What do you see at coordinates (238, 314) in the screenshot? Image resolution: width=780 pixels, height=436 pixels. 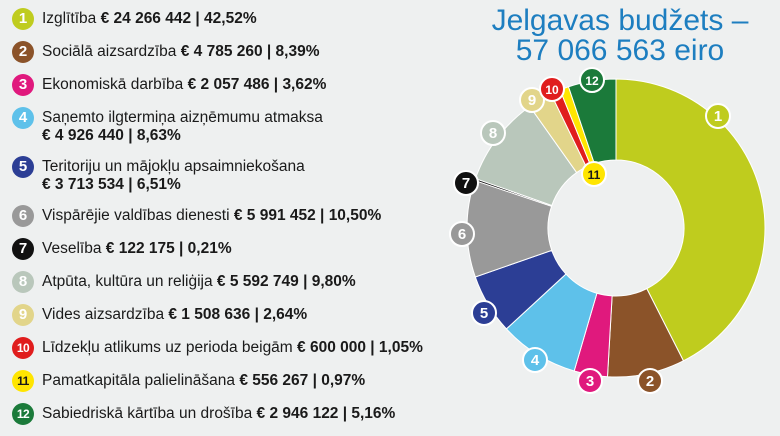 I see `legend-category-value: € 1 508 636 | 2,64%` at bounding box center [238, 314].